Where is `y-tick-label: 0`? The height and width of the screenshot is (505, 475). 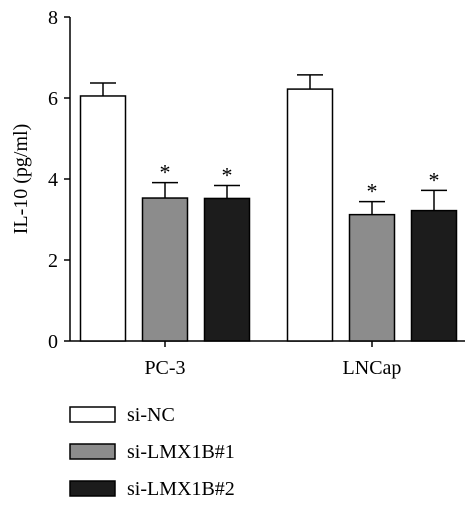 y-tick-label: 0 is located at coordinates (53, 342).